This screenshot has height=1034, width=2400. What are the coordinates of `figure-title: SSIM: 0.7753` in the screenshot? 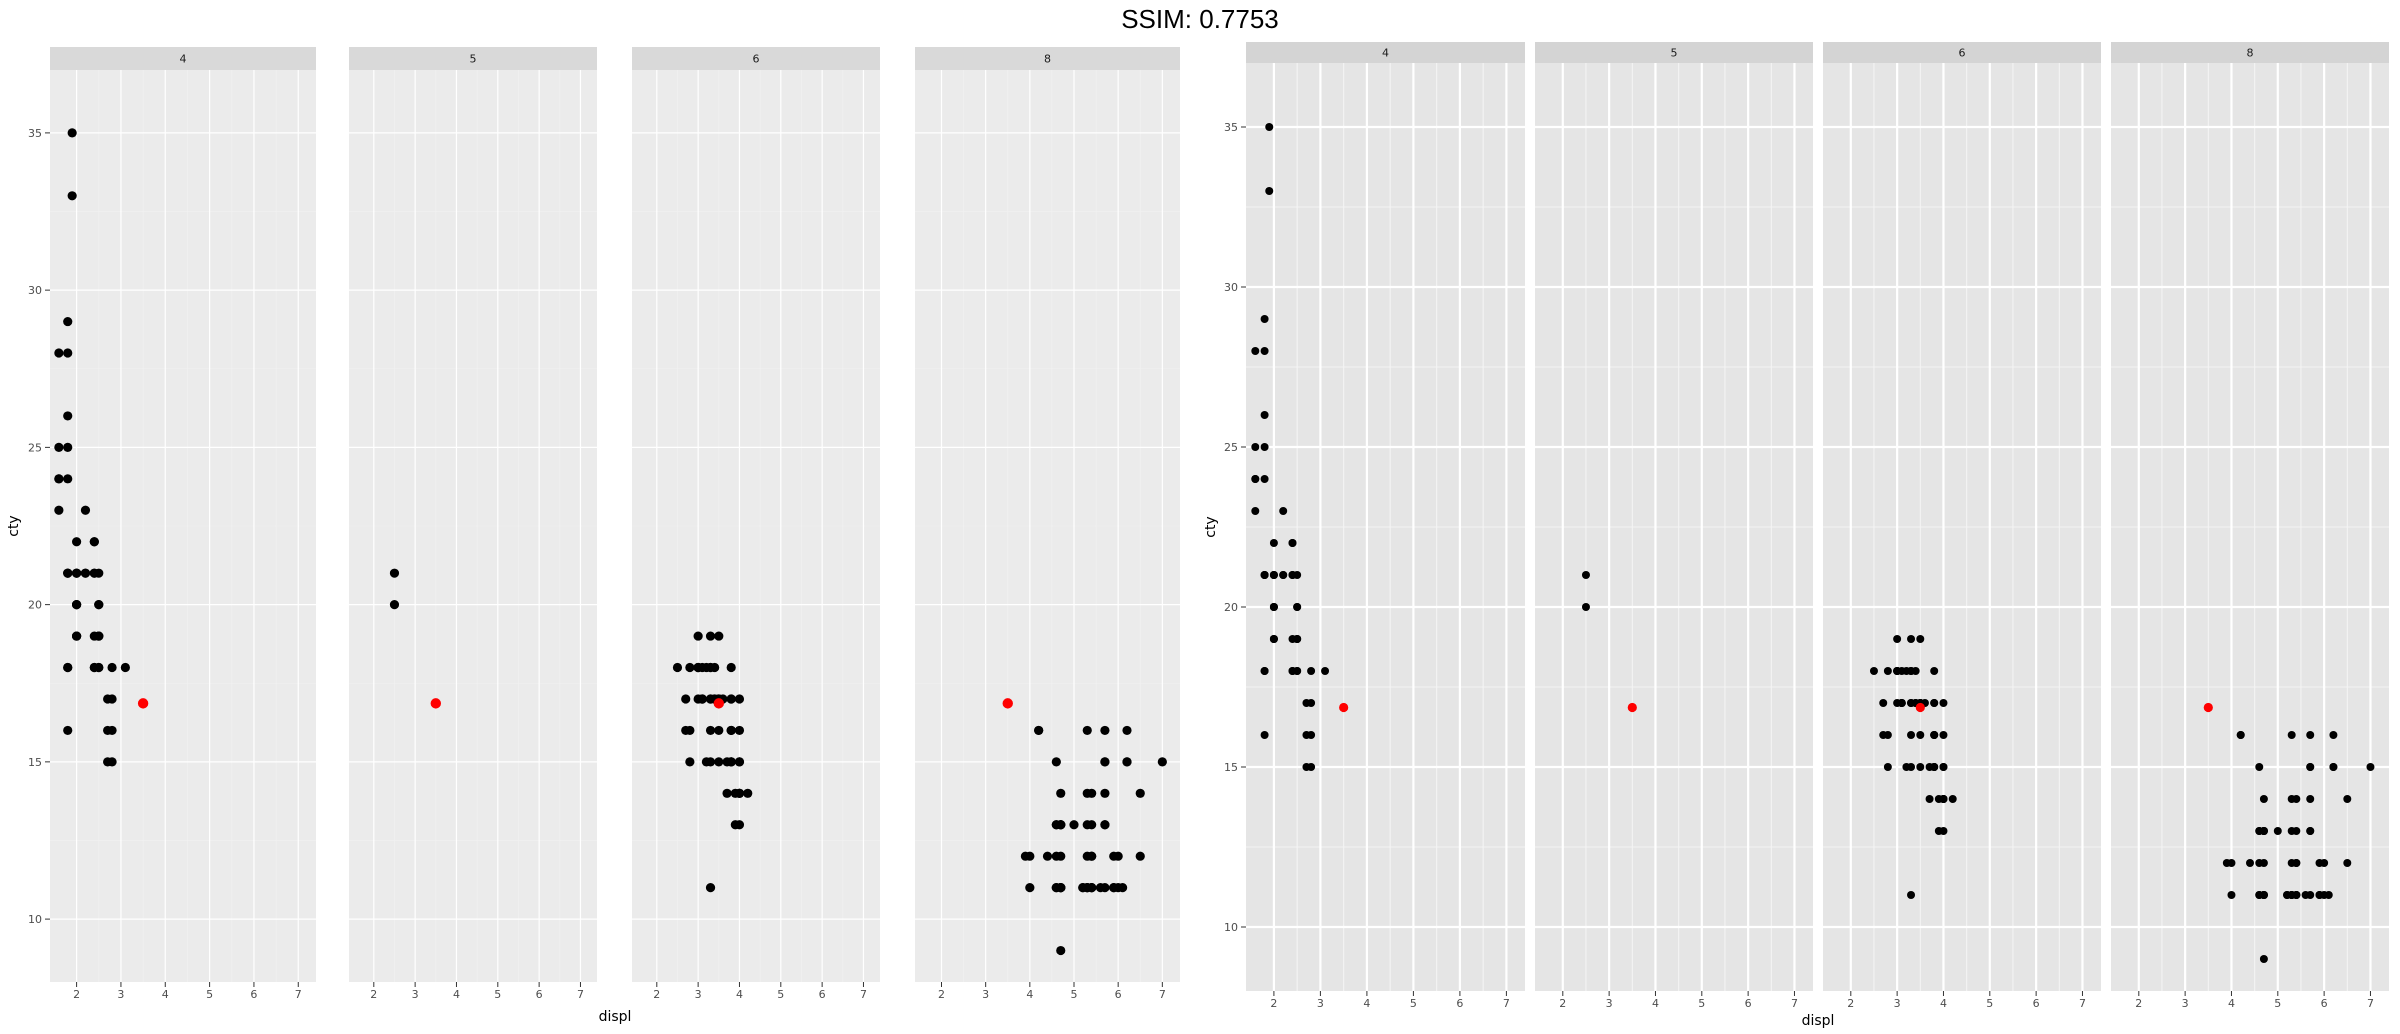 It's located at (1200, 19).